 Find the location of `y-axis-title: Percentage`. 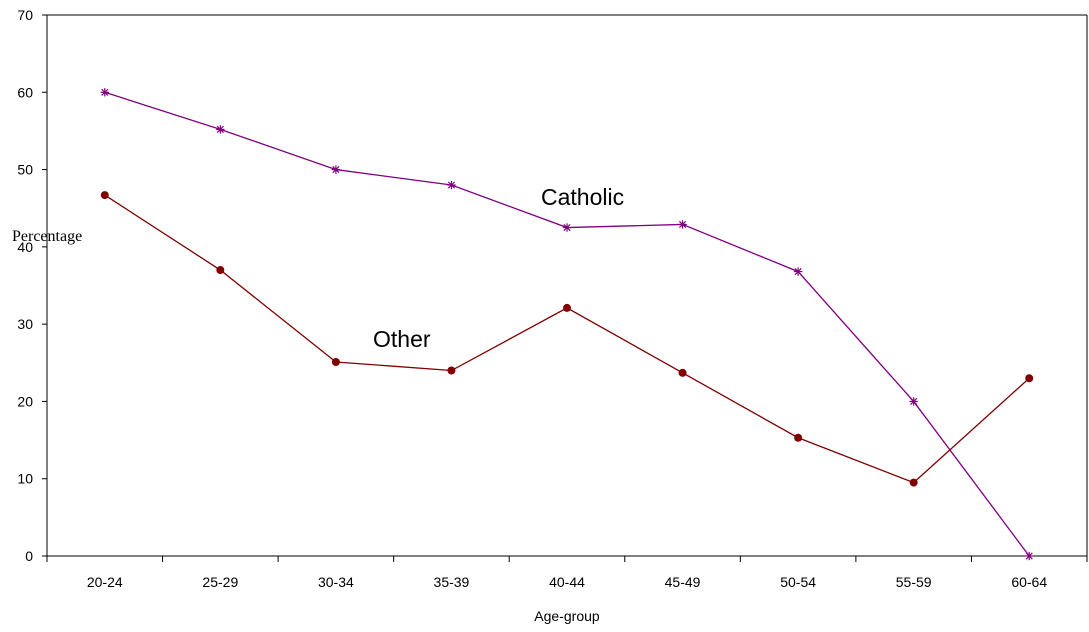

y-axis-title: Percentage is located at coordinates (47, 236).